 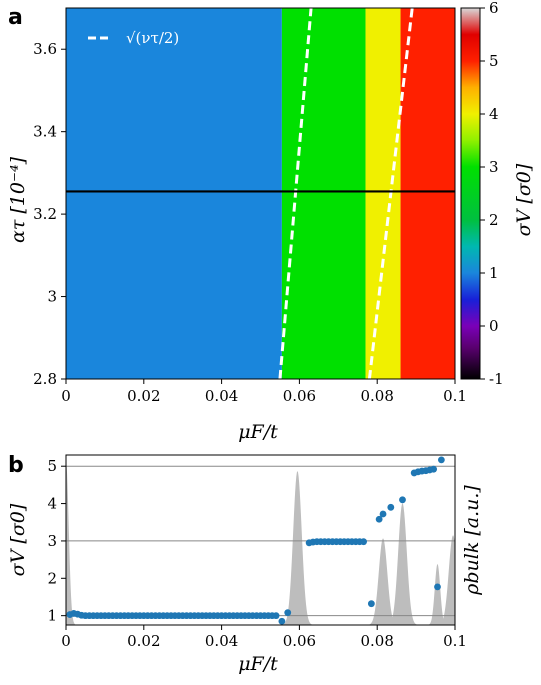 I want to click on colorbar-tick-label: 5, so click(x=494, y=61).